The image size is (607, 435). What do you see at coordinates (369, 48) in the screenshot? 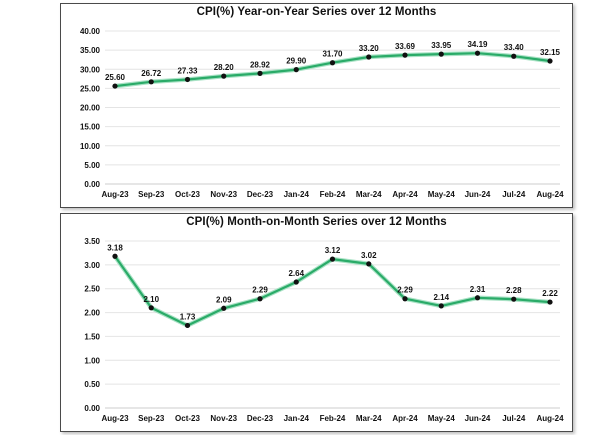
I see `data-point-label: 33.20` at bounding box center [369, 48].